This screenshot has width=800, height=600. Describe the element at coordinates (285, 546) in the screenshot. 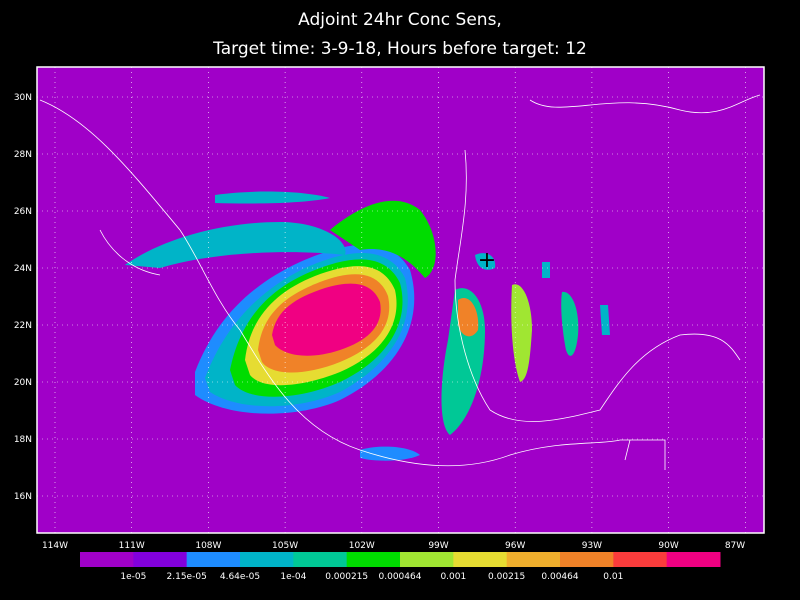

I see `lon-label: 105W` at that location.